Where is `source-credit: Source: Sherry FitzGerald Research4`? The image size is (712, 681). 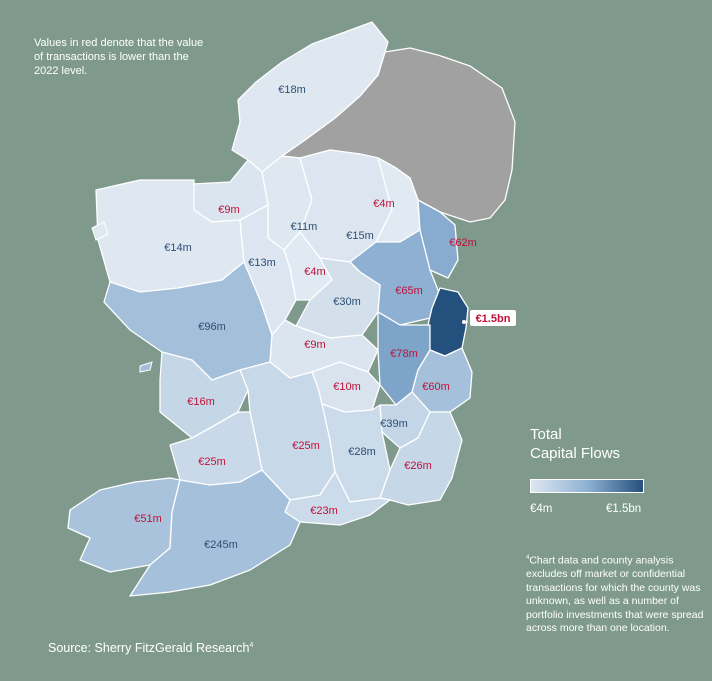 source-credit: Source: Sherry FitzGerald Research4 is located at coordinates (150, 648).